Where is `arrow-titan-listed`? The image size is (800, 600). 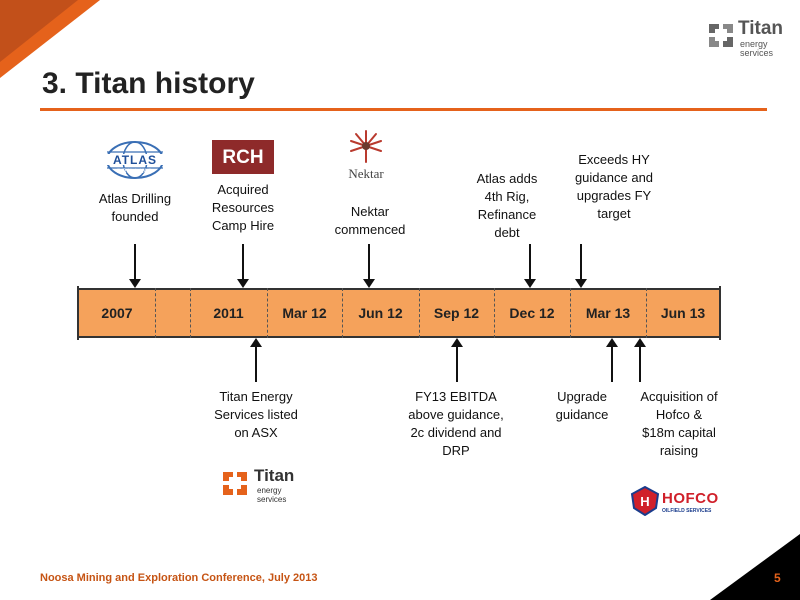 arrow-titan-listed is located at coordinates (256, 360).